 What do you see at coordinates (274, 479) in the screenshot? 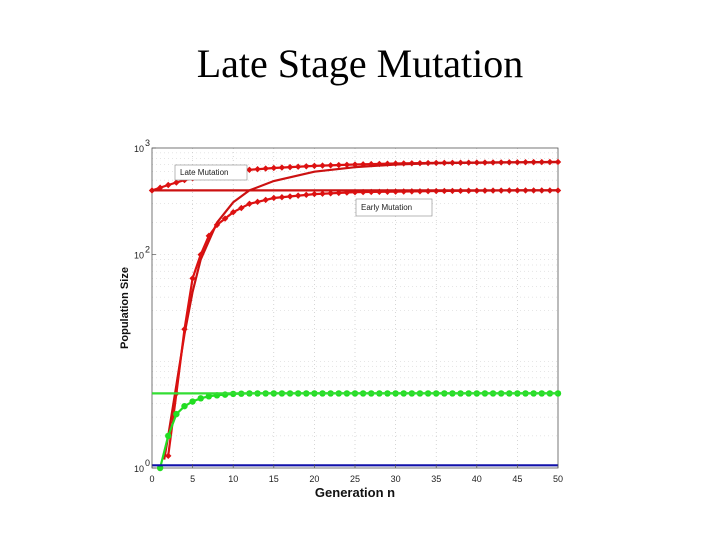
I see `x-tick-label: 15` at bounding box center [274, 479].